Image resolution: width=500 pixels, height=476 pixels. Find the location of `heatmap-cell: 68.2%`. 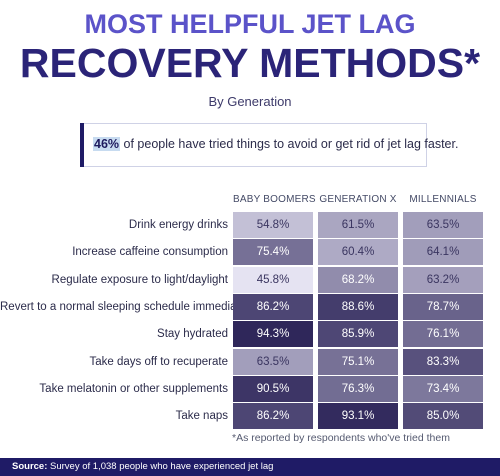

heatmap-cell: 68.2% is located at coordinates (358, 279).